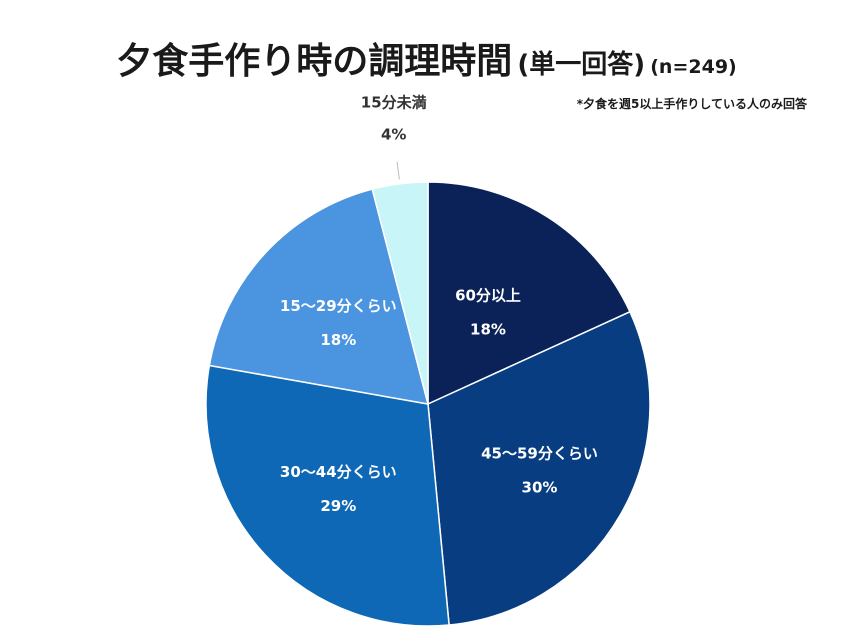  I want to click on chart-title-suffix: (単一回答), so click(581, 65).